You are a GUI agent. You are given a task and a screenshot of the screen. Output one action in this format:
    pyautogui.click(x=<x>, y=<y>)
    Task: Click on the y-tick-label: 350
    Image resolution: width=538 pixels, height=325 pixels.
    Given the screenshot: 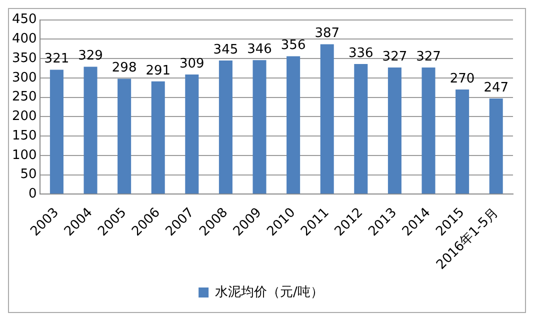 What is the action you would take?
    pyautogui.click(x=24, y=58)
    